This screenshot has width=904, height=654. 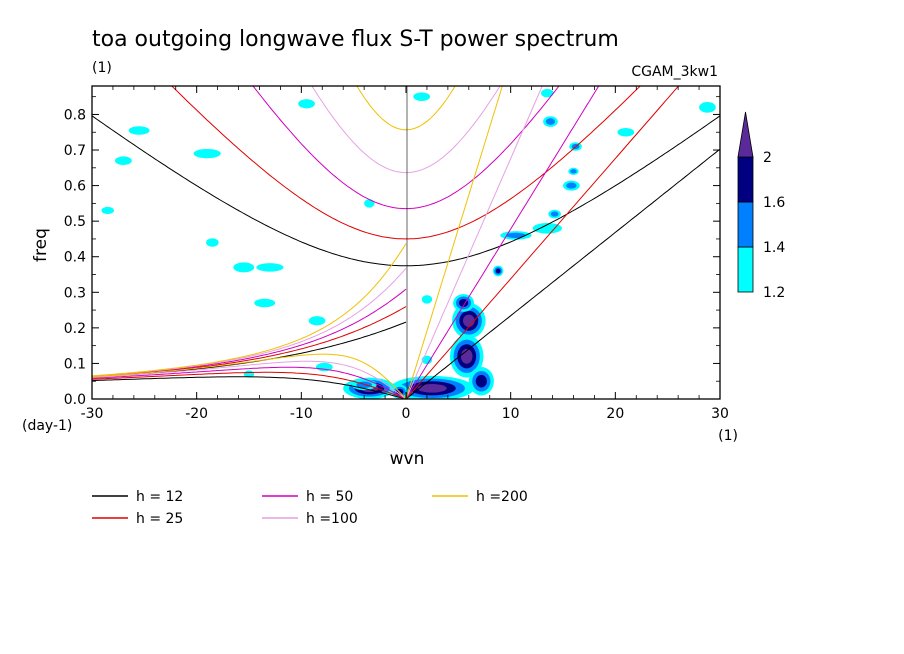 What do you see at coordinates (720, 414) in the screenshot?
I see `x-tick-label: 30` at bounding box center [720, 414].